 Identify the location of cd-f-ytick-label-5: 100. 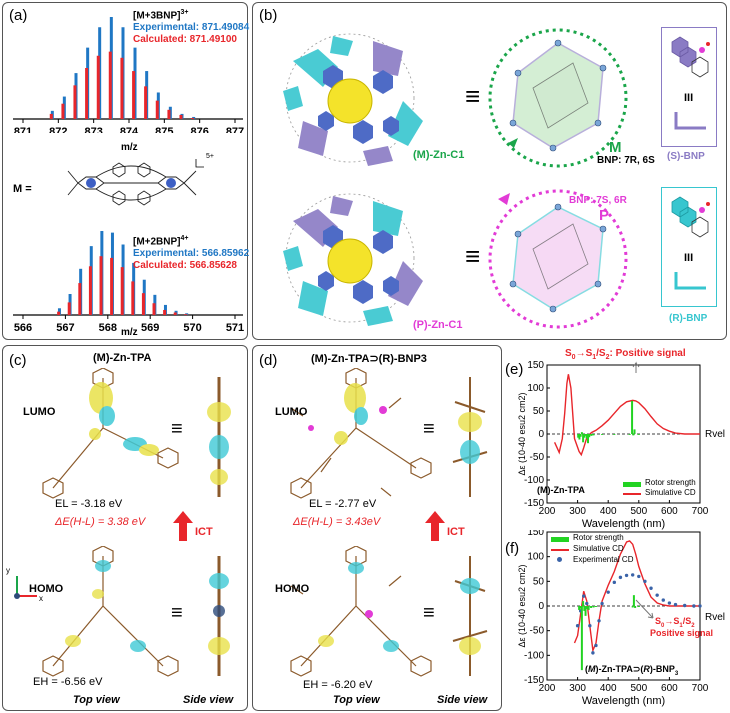
(535, 557).